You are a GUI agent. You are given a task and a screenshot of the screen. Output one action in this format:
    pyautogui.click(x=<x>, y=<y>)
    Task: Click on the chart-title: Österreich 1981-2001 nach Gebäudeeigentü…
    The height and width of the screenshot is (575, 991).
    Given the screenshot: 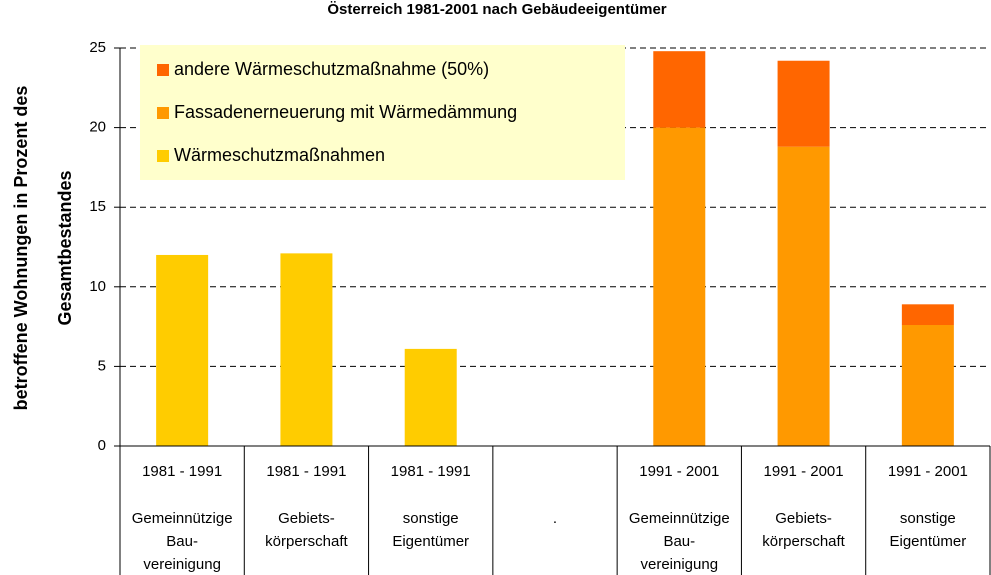 What is the action you would take?
    pyautogui.click(x=496, y=9)
    